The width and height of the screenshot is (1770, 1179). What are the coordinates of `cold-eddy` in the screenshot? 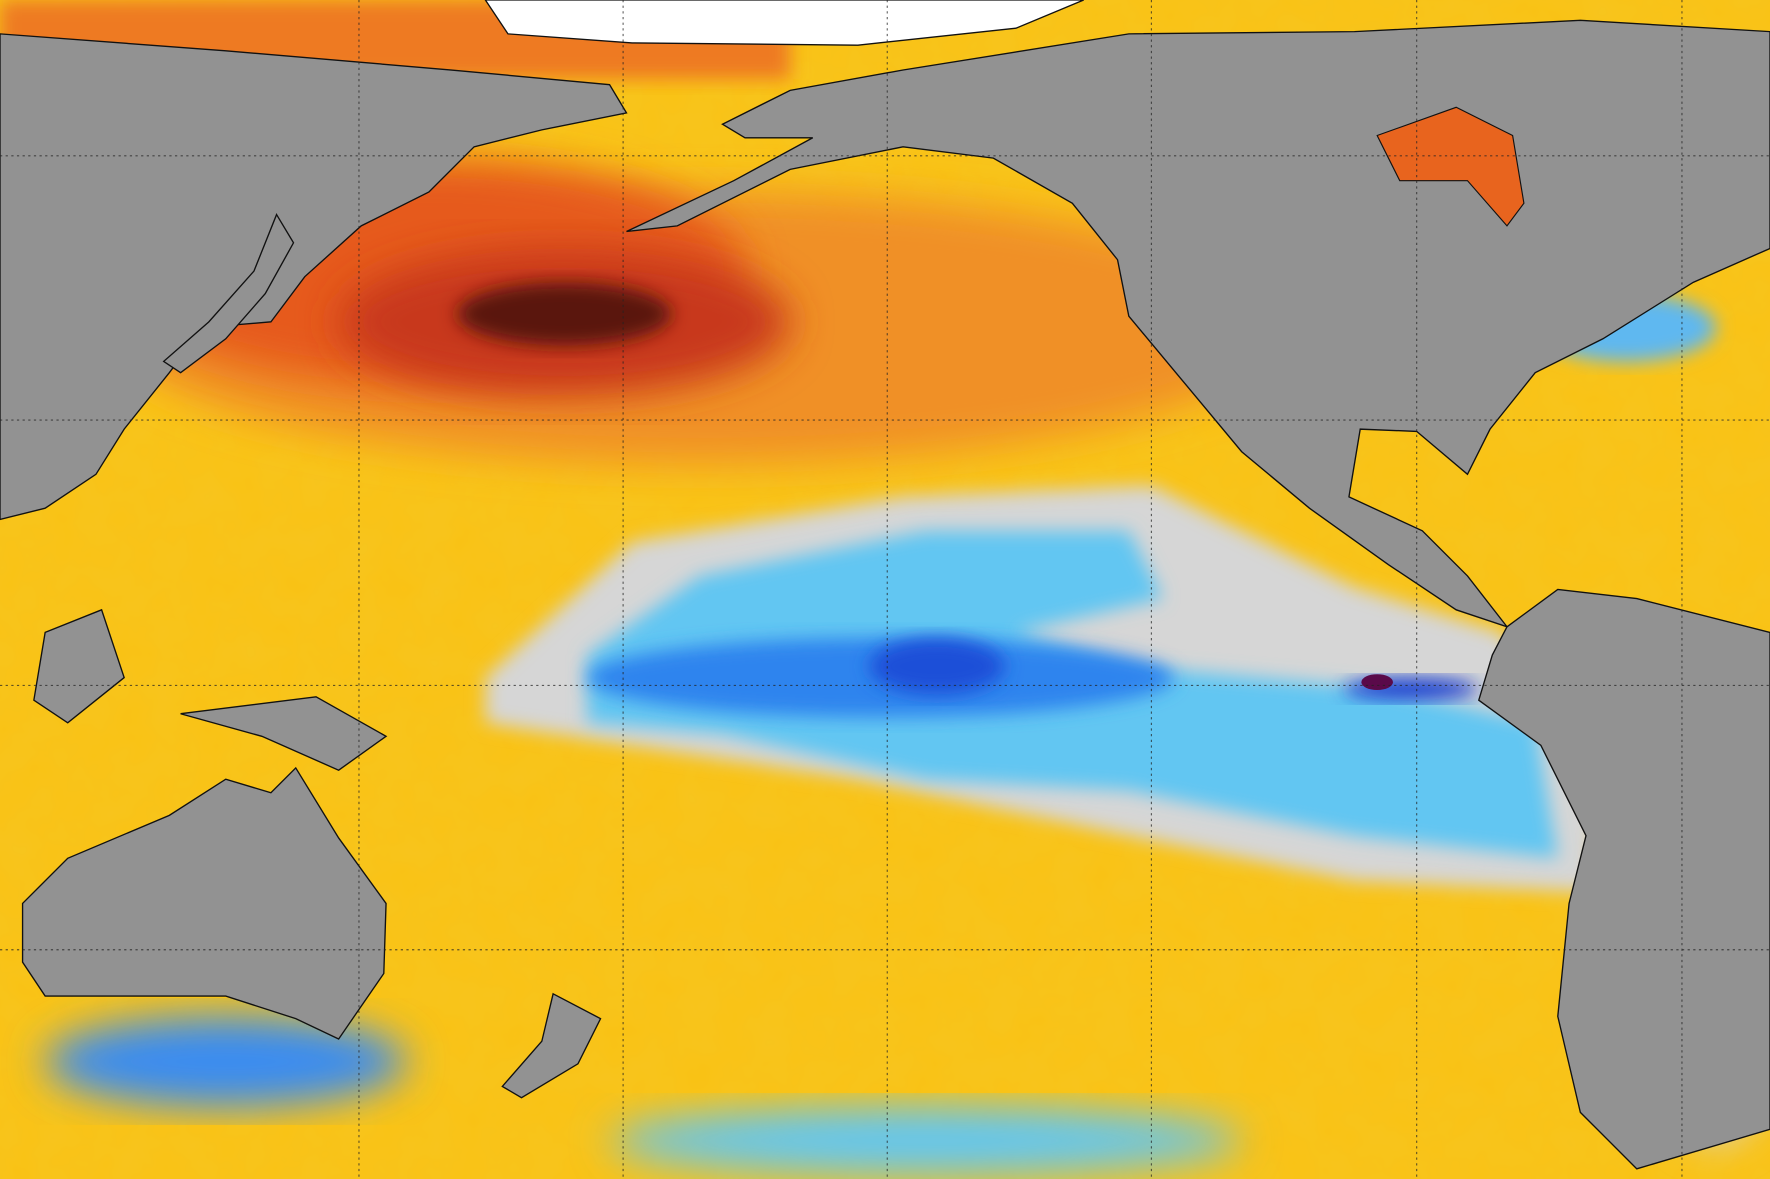 It's located at (937, 666).